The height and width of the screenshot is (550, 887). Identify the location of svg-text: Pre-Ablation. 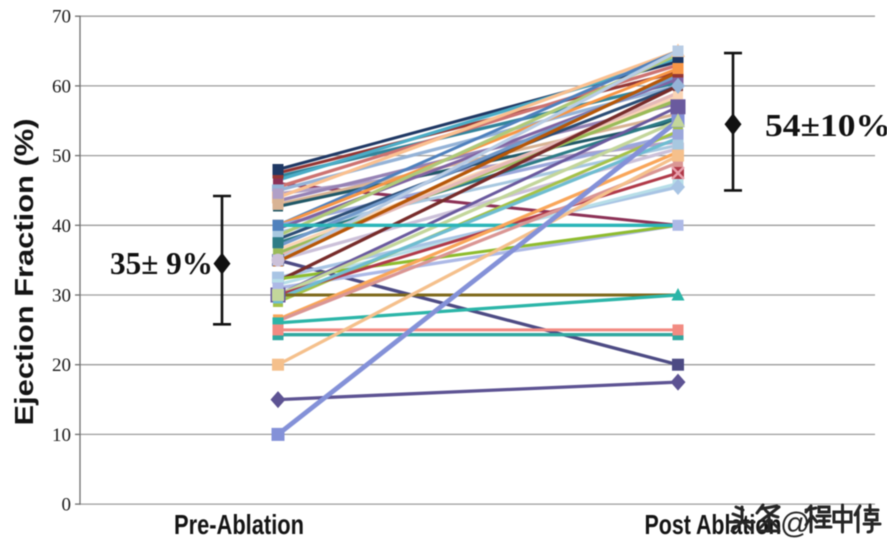
(239, 524).